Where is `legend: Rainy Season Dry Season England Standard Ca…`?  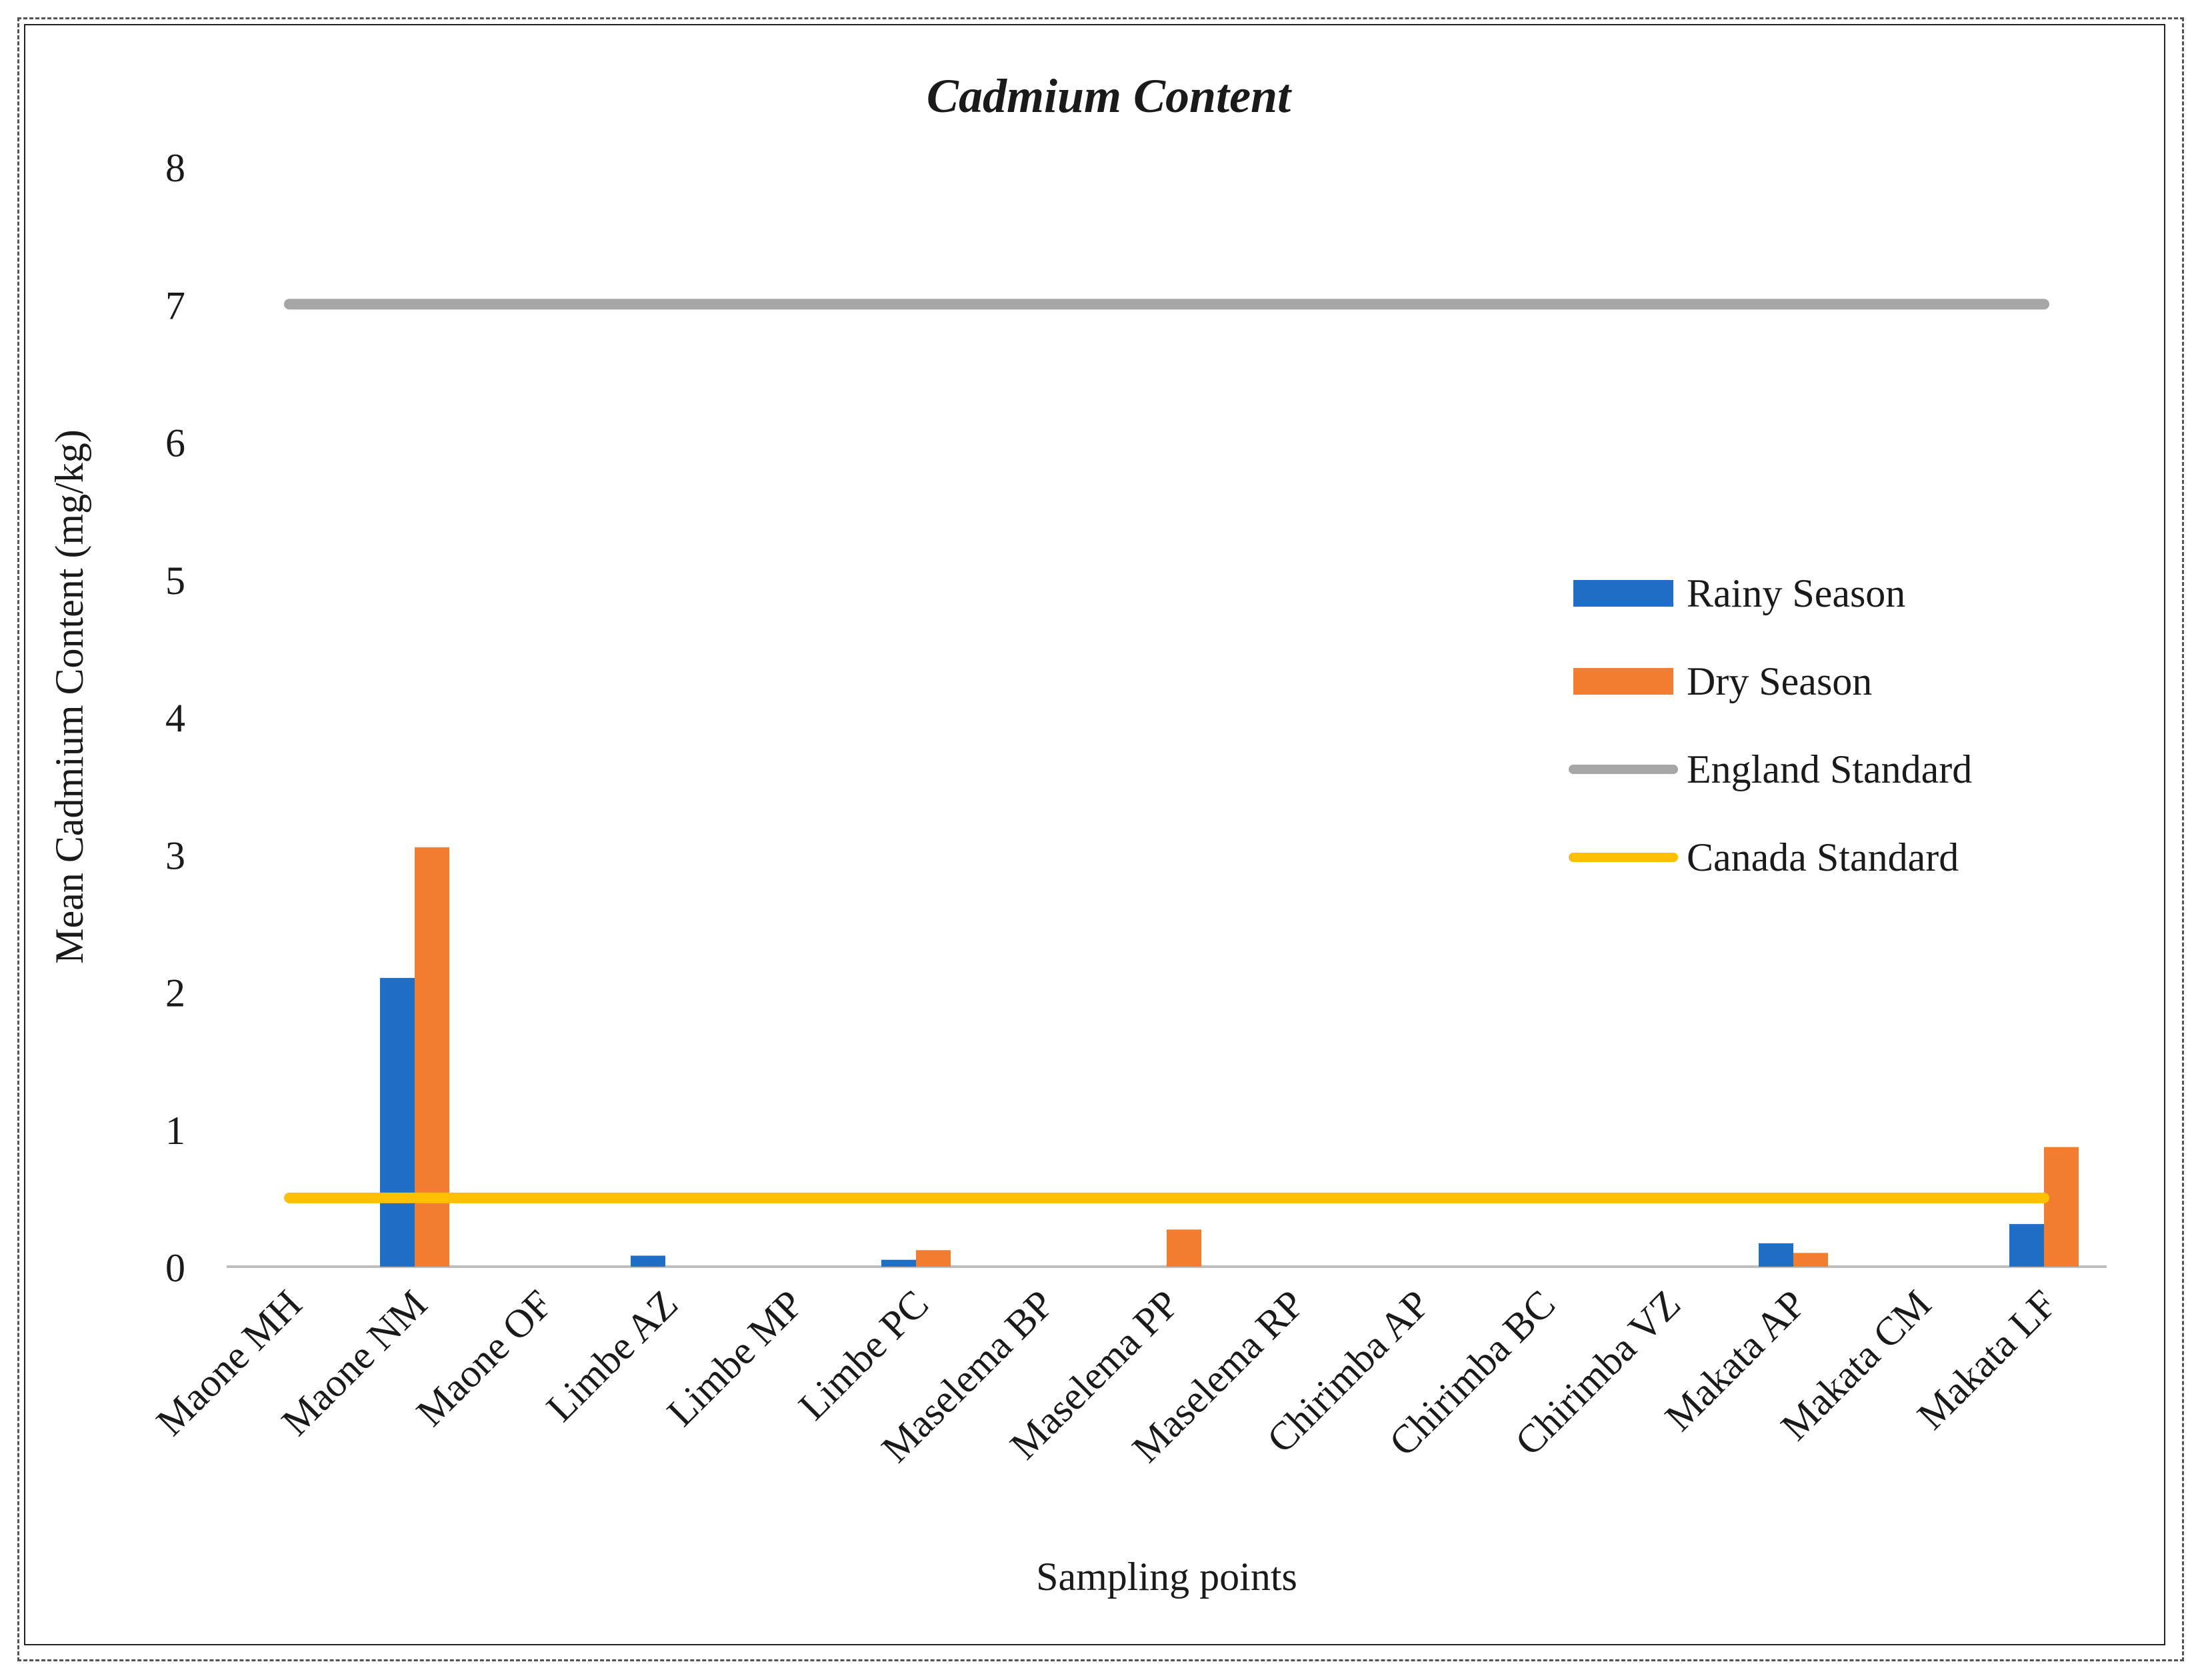
legend: Rainy Season Dry Season England Standard Ca… is located at coordinates (1770, 725).